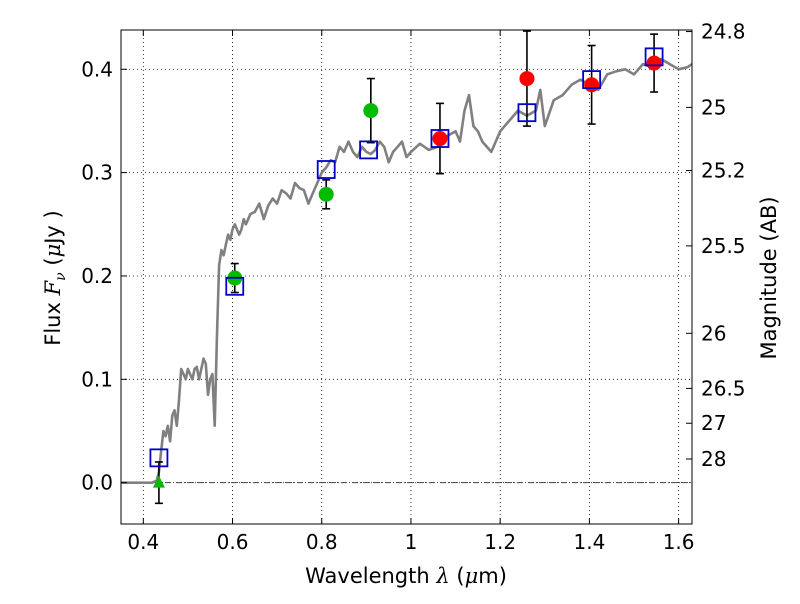 This screenshot has width=800, height=604. I want to click on x-axis-label-prefix: Wavelength, so click(367, 576).